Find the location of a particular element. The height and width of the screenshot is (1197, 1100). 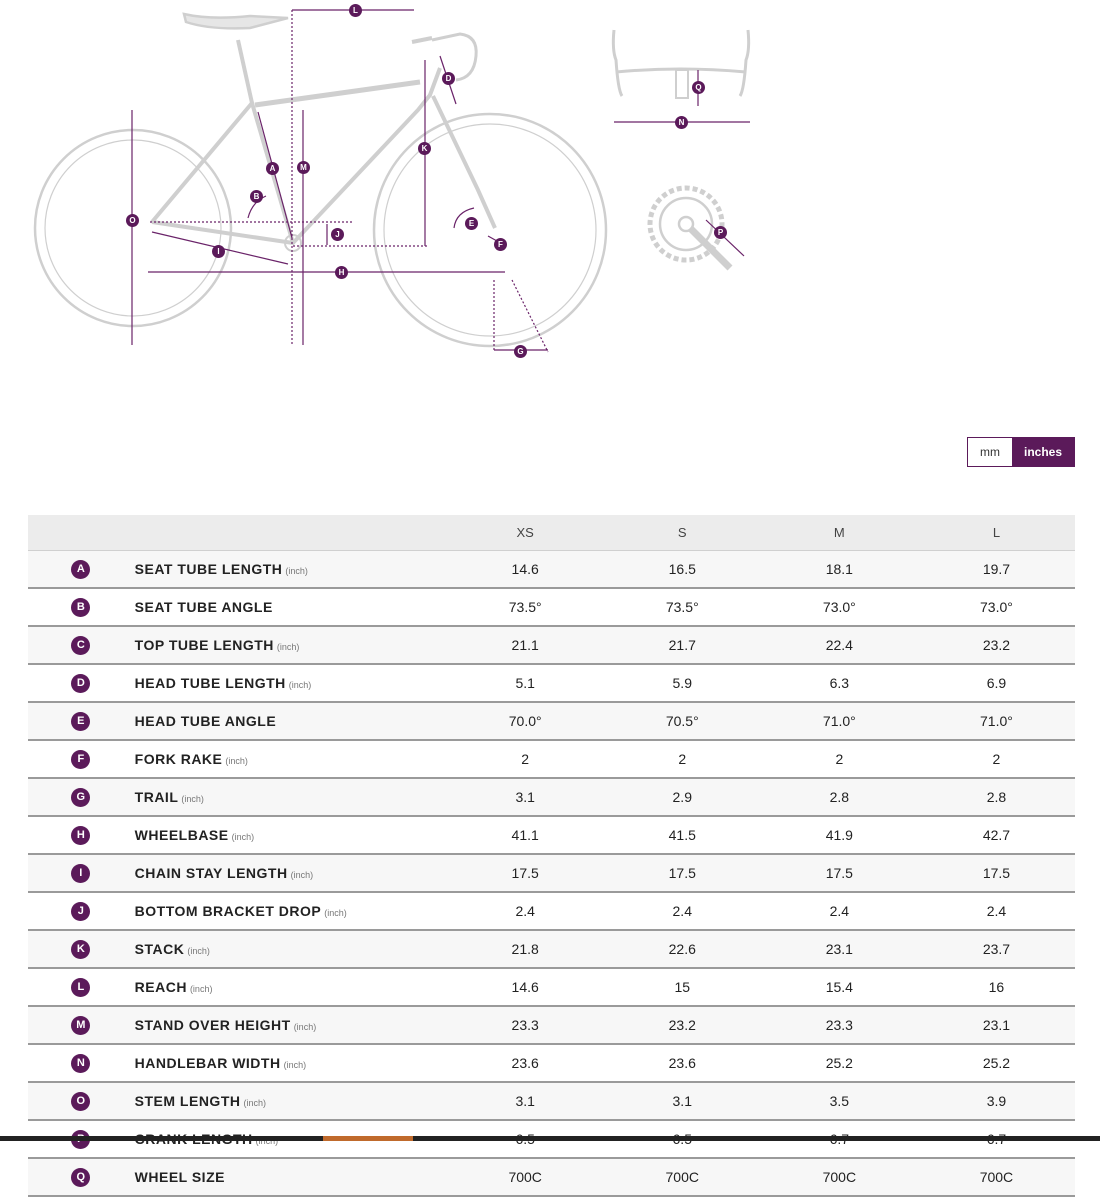

row-value-xs: 41.1 is located at coordinates (525, 835).